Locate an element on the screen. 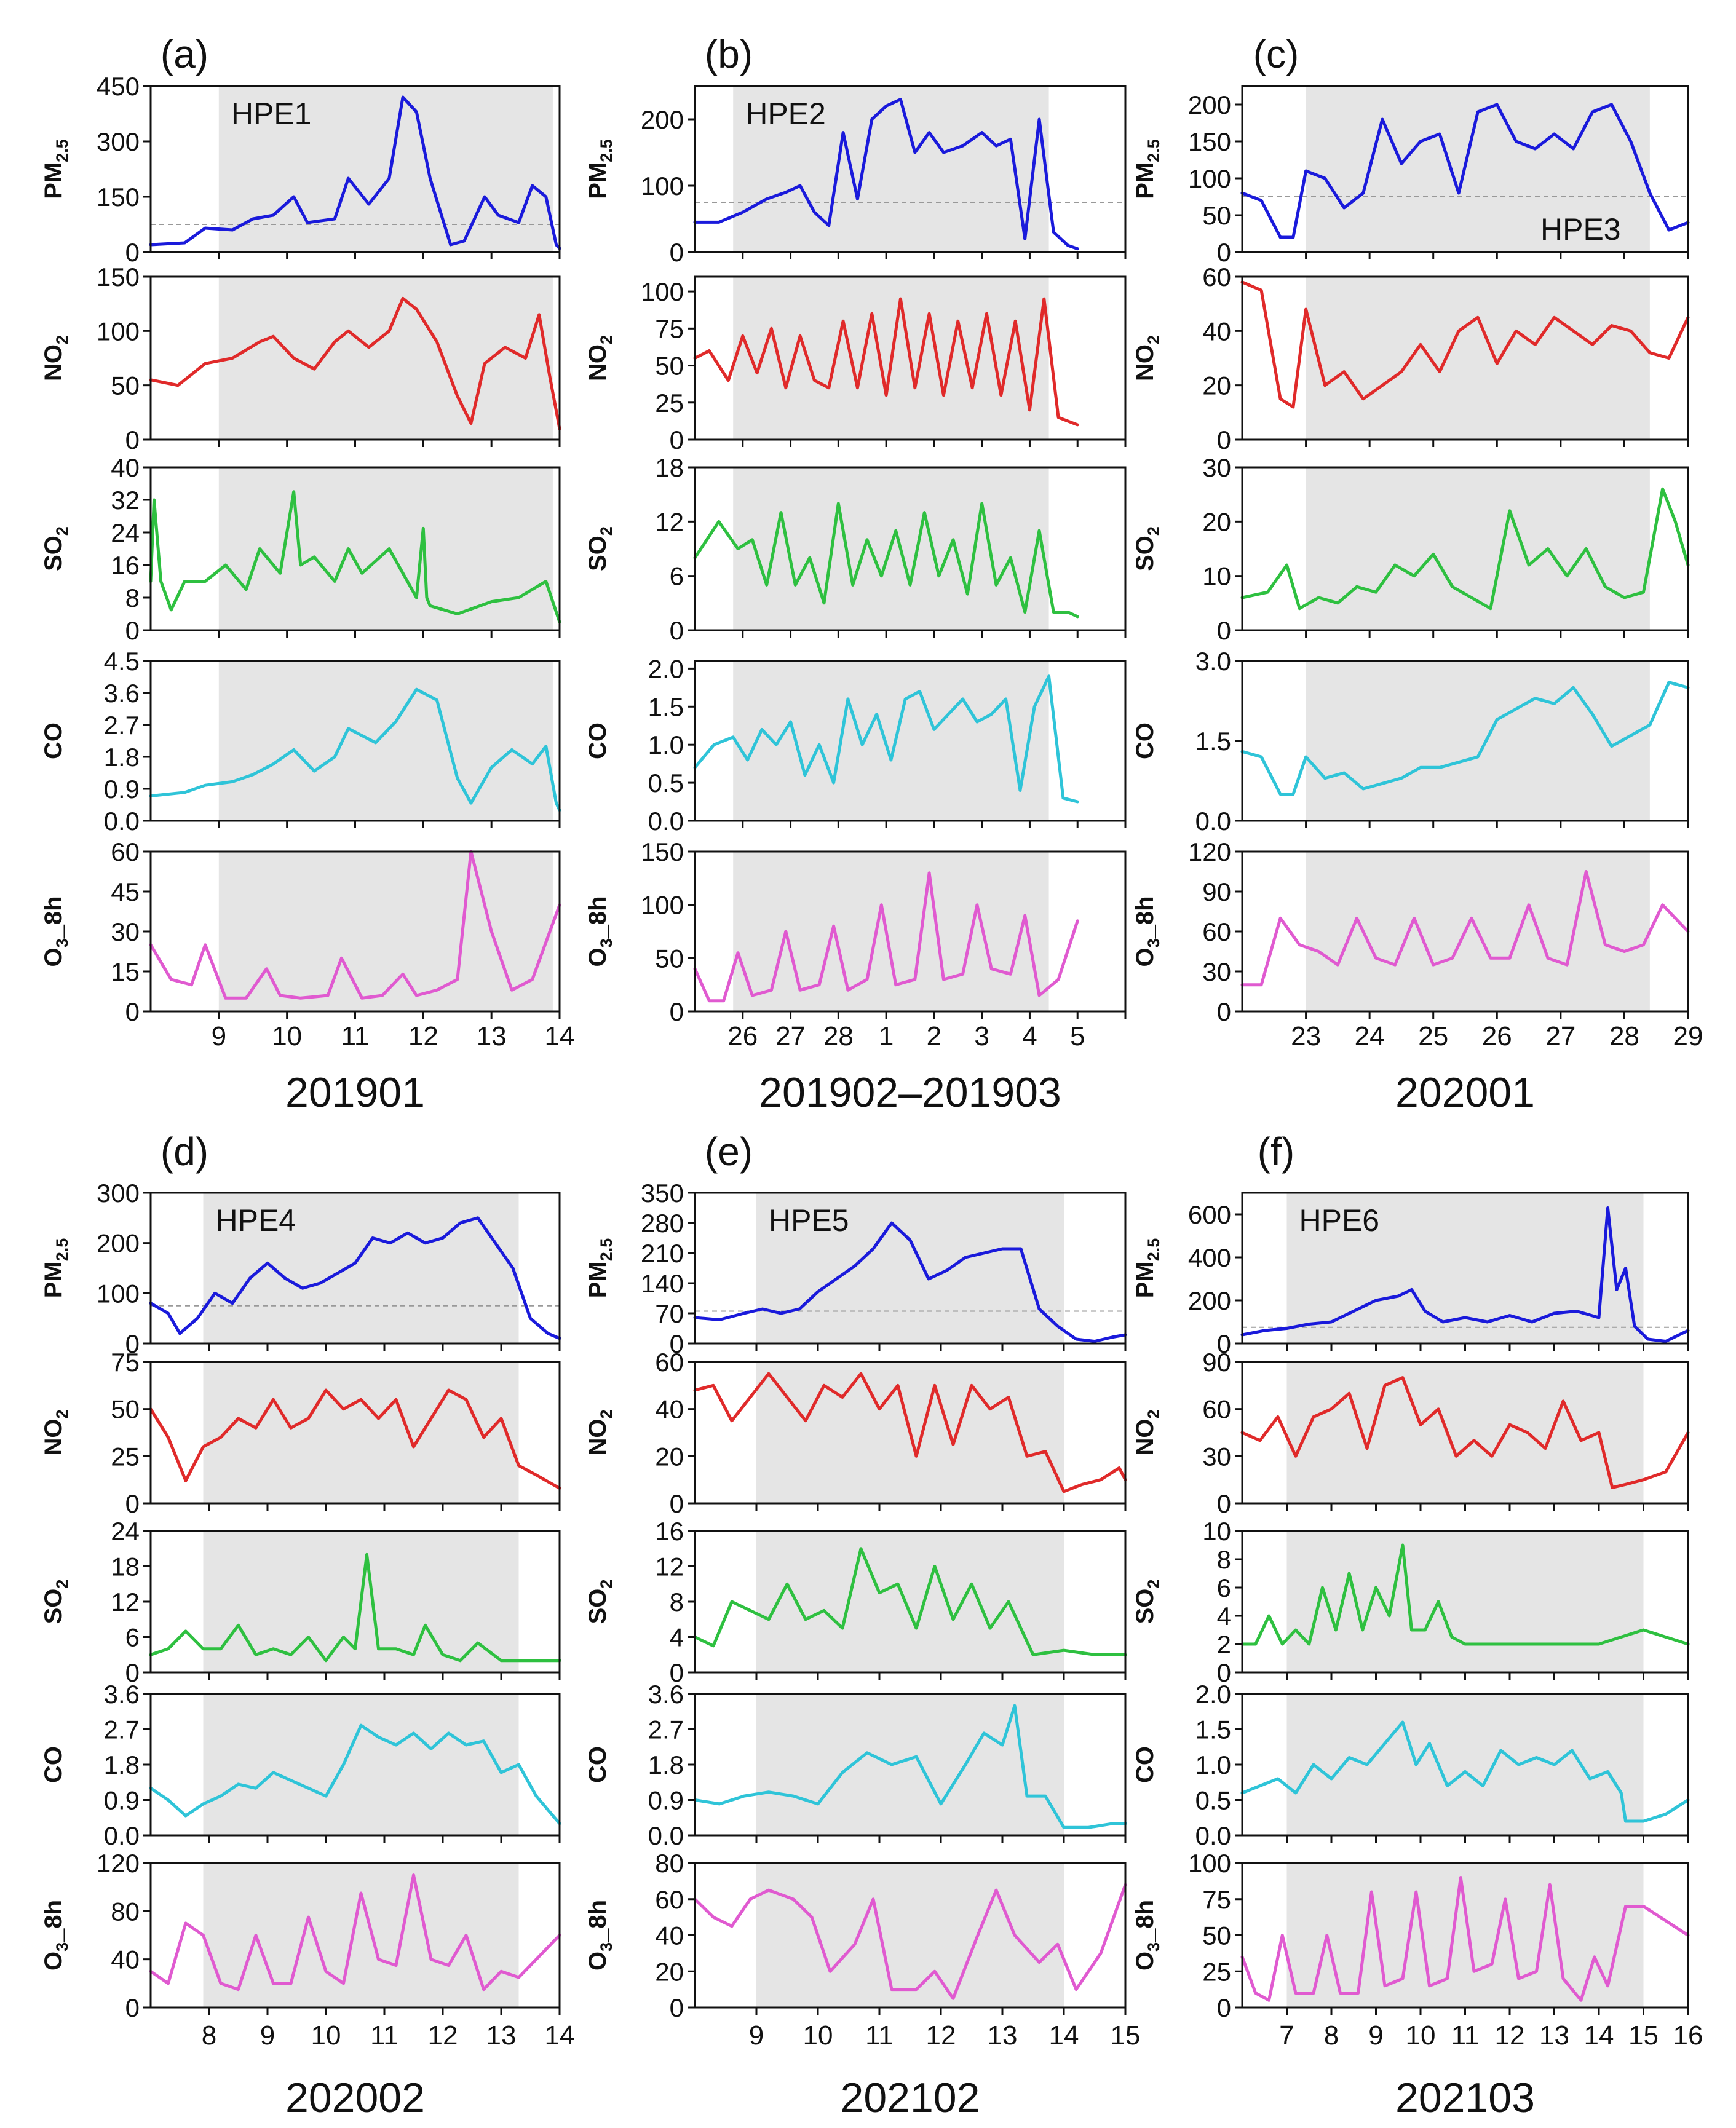 This screenshot has width=1736, height=2128. subplot-pm25: 0 100 200 300 PM2.5 HPE4 is located at coordinates (300, 1268).